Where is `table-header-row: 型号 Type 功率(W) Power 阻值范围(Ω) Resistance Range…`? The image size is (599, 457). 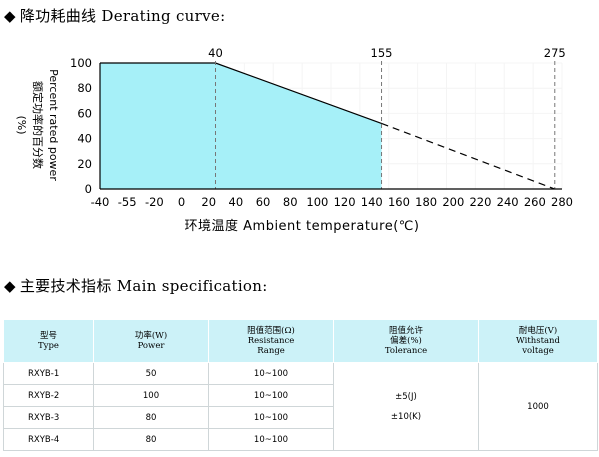
table-header-row: 型号 Type 功率(W) Power 阻值范围(Ω) Resistance Range… is located at coordinates (300, 341).